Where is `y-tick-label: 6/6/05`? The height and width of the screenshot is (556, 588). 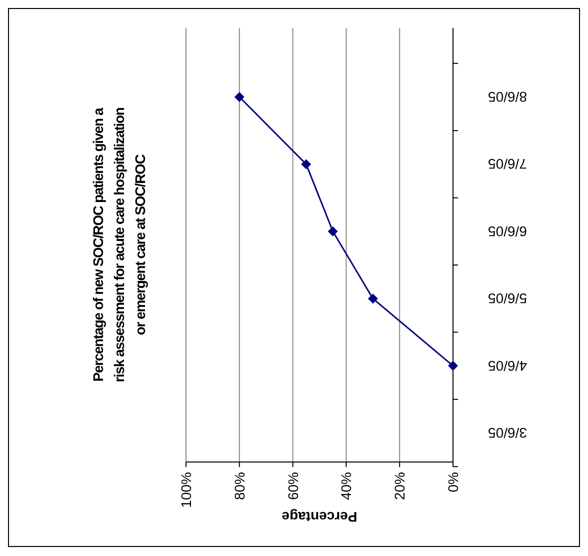
y-tick-label: 6/6/05 is located at coordinates (507, 231).